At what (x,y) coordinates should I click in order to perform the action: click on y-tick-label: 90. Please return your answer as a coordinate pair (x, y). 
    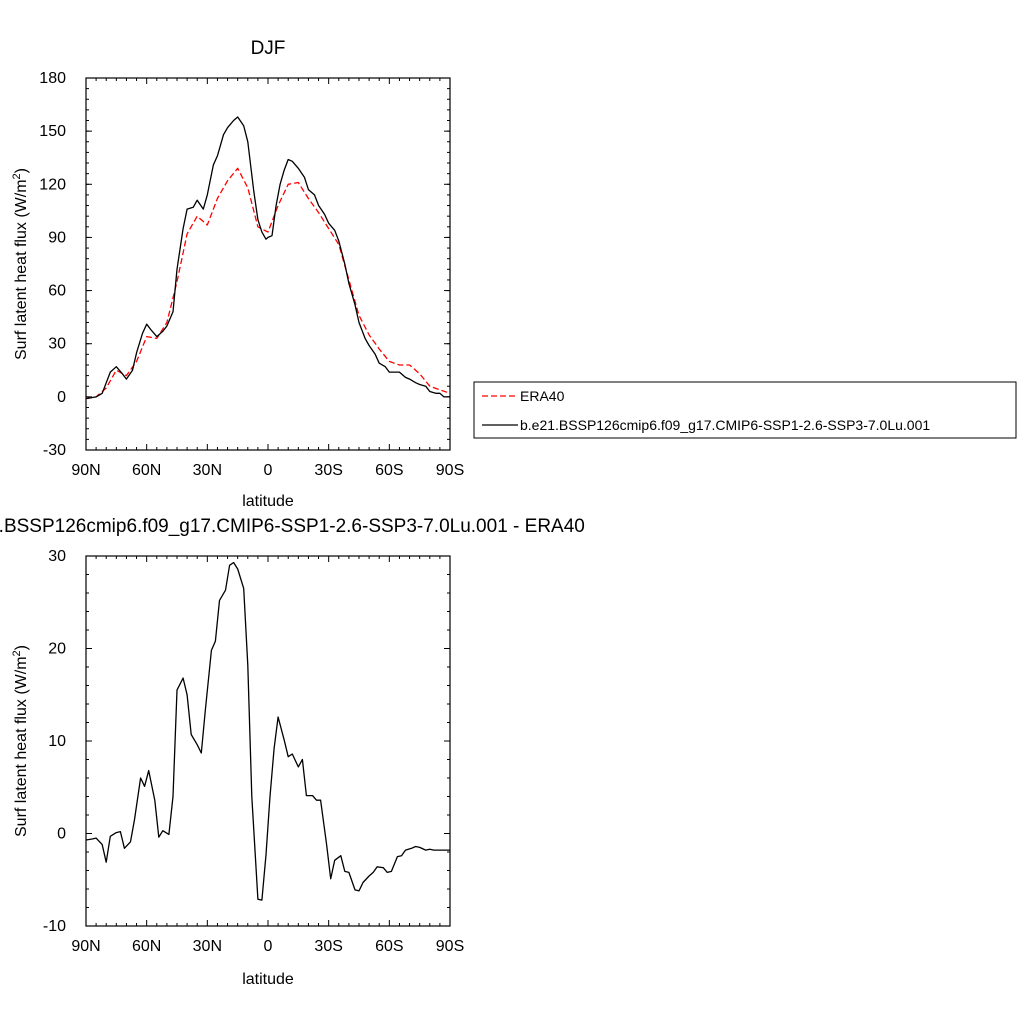
    Looking at the image, I should click on (57, 237).